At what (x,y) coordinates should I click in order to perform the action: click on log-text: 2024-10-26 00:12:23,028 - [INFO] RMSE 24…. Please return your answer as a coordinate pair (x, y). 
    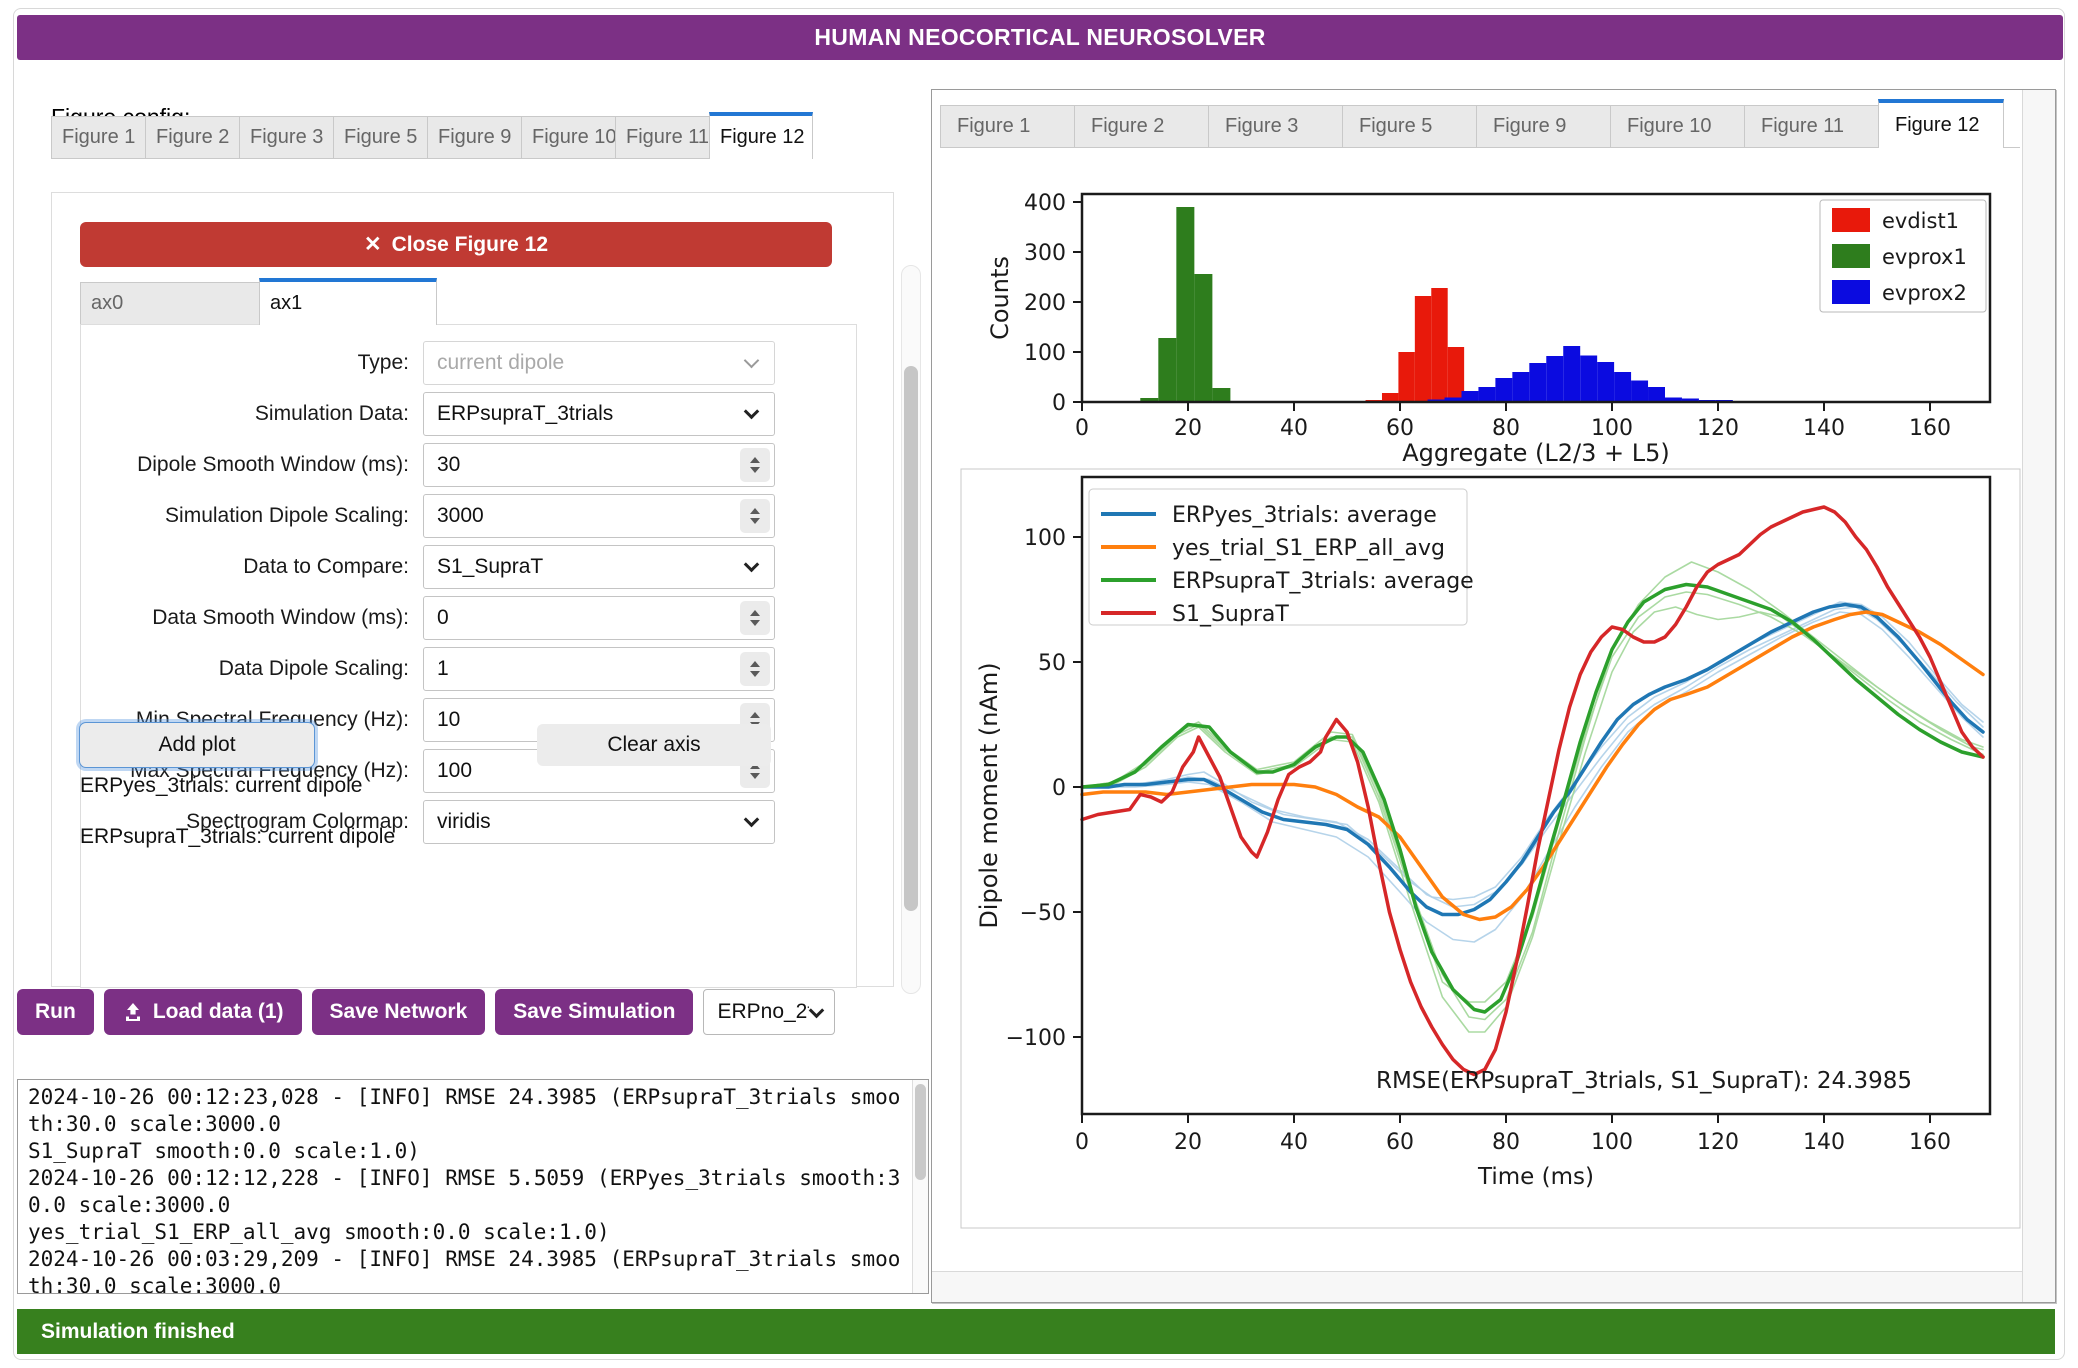
    Looking at the image, I should click on (465, 1187).